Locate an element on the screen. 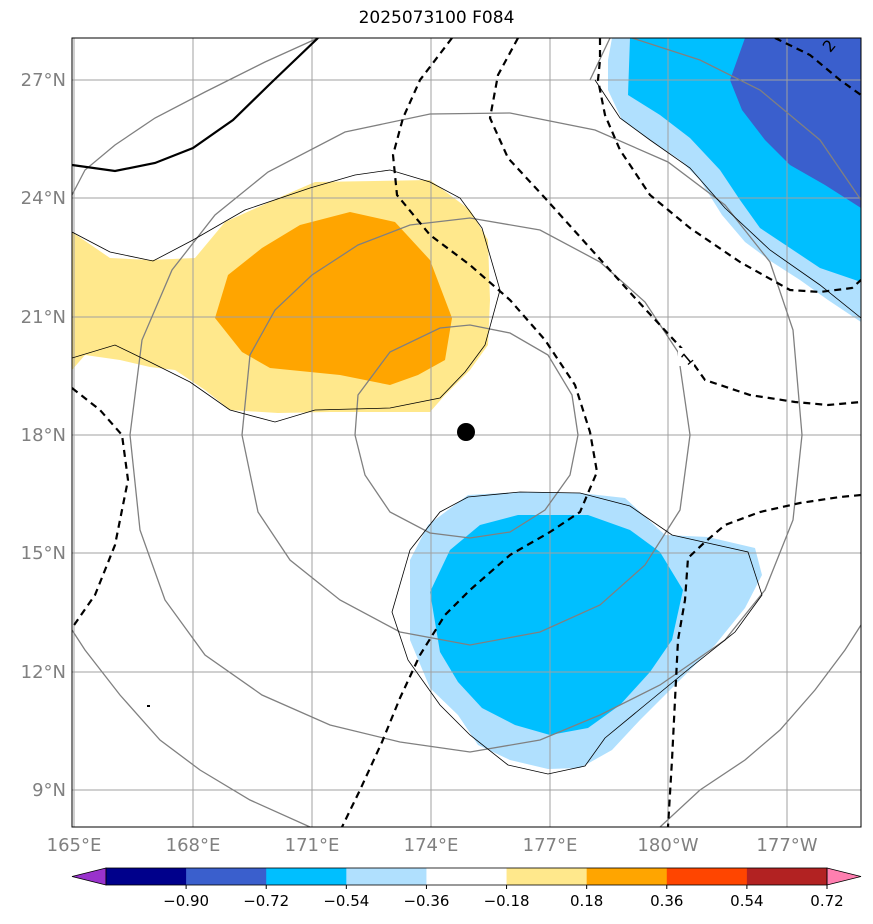 The image size is (873, 924). colorbar-tick-label: 0.18 is located at coordinates (586, 901).